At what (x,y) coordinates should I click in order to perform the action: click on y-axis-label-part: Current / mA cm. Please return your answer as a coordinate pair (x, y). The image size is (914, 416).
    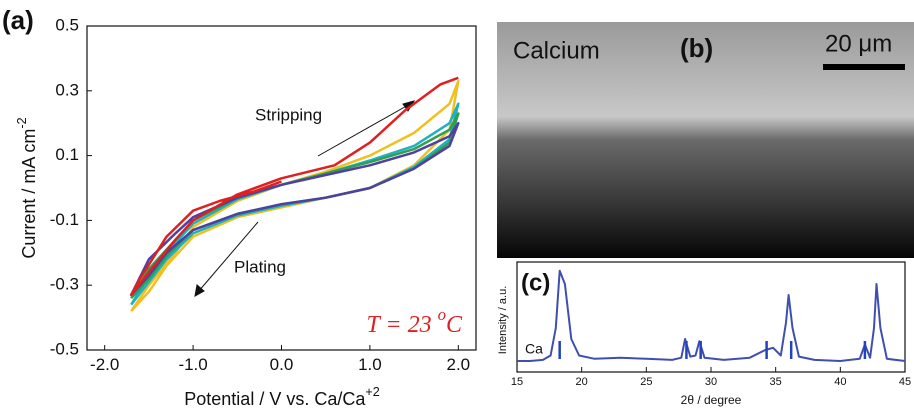
    Looking at the image, I should click on (29, 194).